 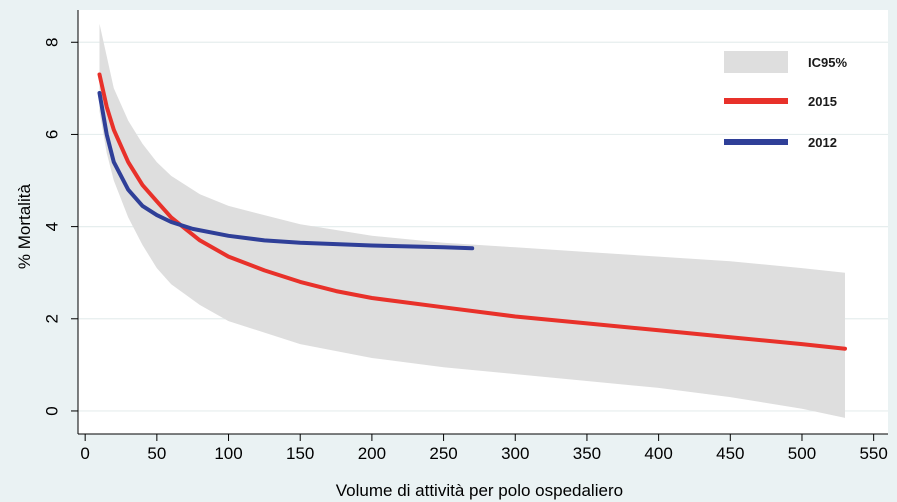 What do you see at coordinates (84, 453) in the screenshot?
I see `x-tick-label-0: 0` at bounding box center [84, 453].